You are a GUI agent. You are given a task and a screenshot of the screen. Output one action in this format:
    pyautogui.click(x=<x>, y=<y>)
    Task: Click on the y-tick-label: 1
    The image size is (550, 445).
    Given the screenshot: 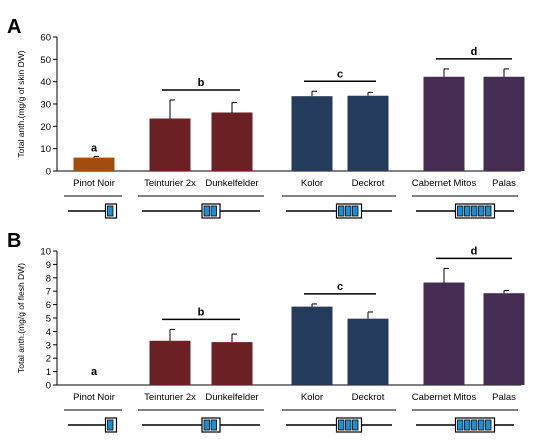 What is the action you would take?
    pyautogui.click(x=48, y=372)
    